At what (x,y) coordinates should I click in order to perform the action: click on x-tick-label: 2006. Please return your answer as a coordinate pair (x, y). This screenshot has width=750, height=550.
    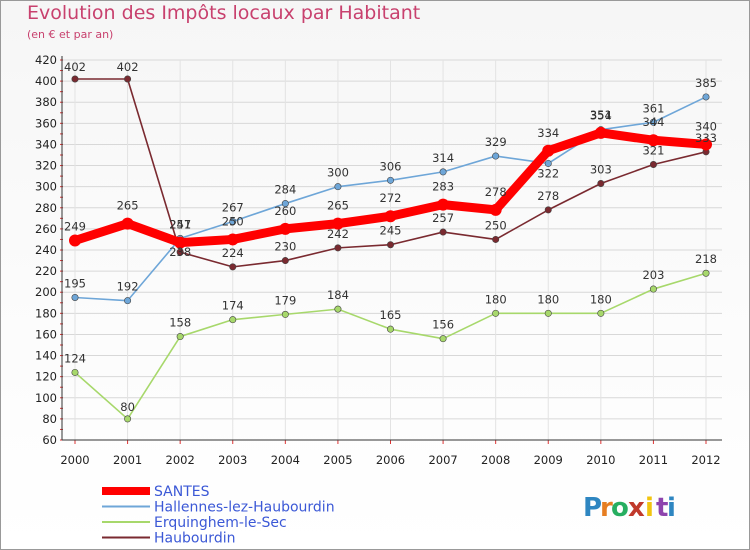
    Looking at the image, I should click on (390, 460).